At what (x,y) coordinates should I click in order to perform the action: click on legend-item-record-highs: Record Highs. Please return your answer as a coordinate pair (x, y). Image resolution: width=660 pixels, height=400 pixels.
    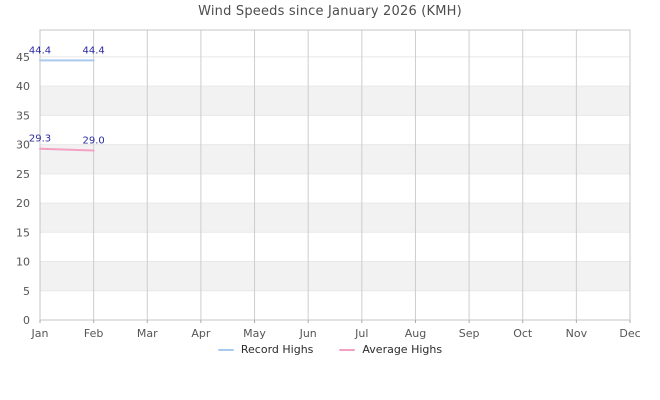
    Looking at the image, I should click on (265, 349).